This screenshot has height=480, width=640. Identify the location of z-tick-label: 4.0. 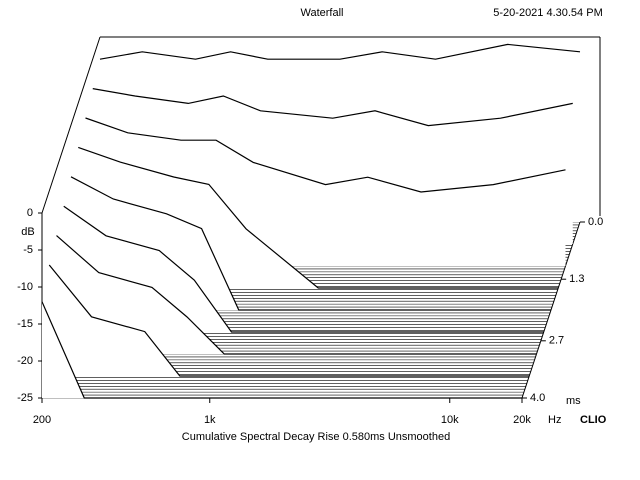
(537, 398).